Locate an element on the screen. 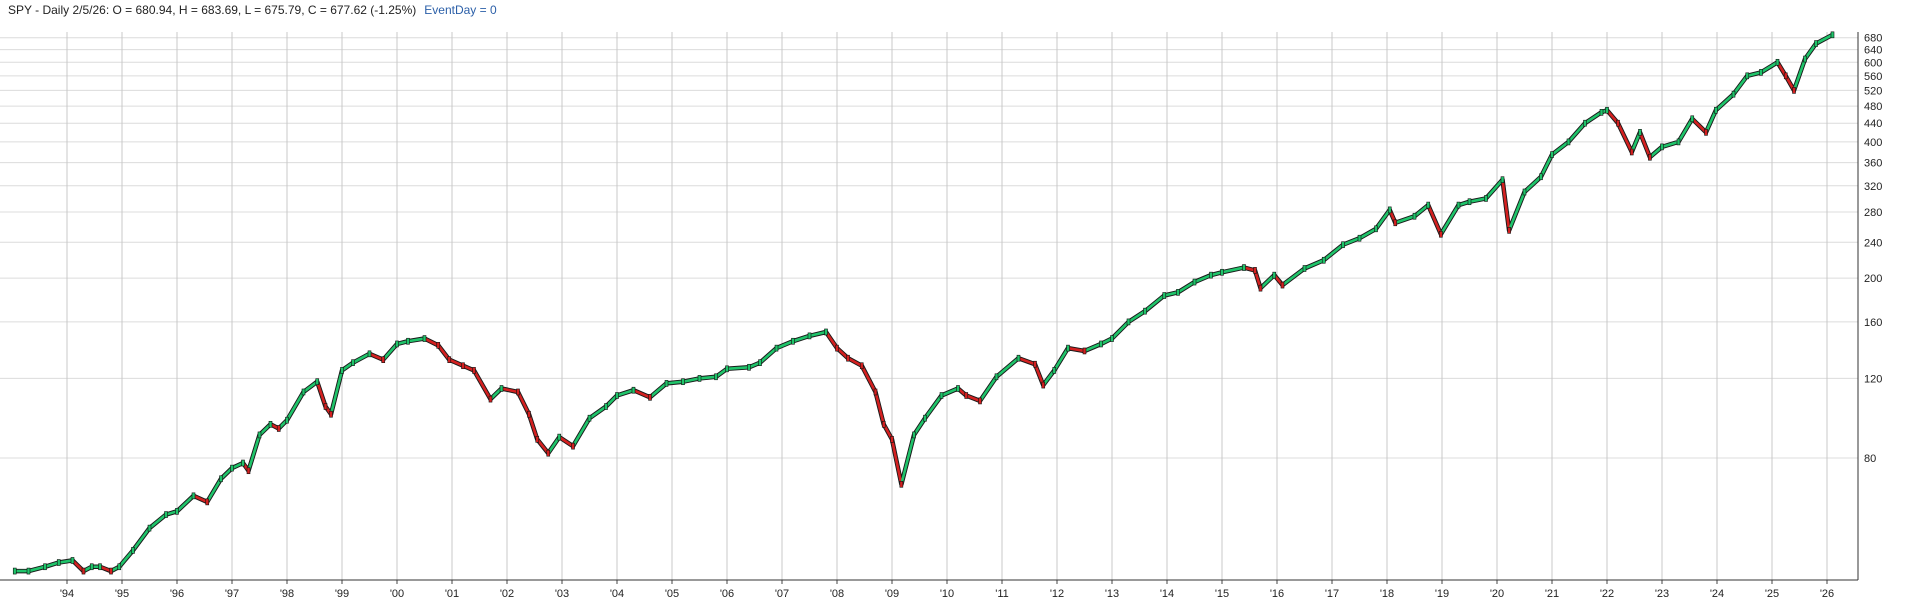  x-tick-label: '23 is located at coordinates (1662, 594).